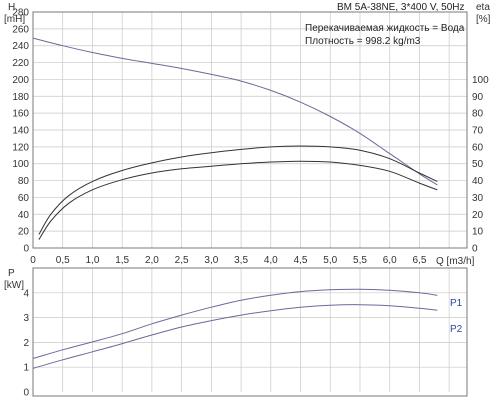 The height and width of the screenshot is (400, 500). I want to click on fluid-note: Перекачиваемая жидкость = Вода, so click(385, 28).